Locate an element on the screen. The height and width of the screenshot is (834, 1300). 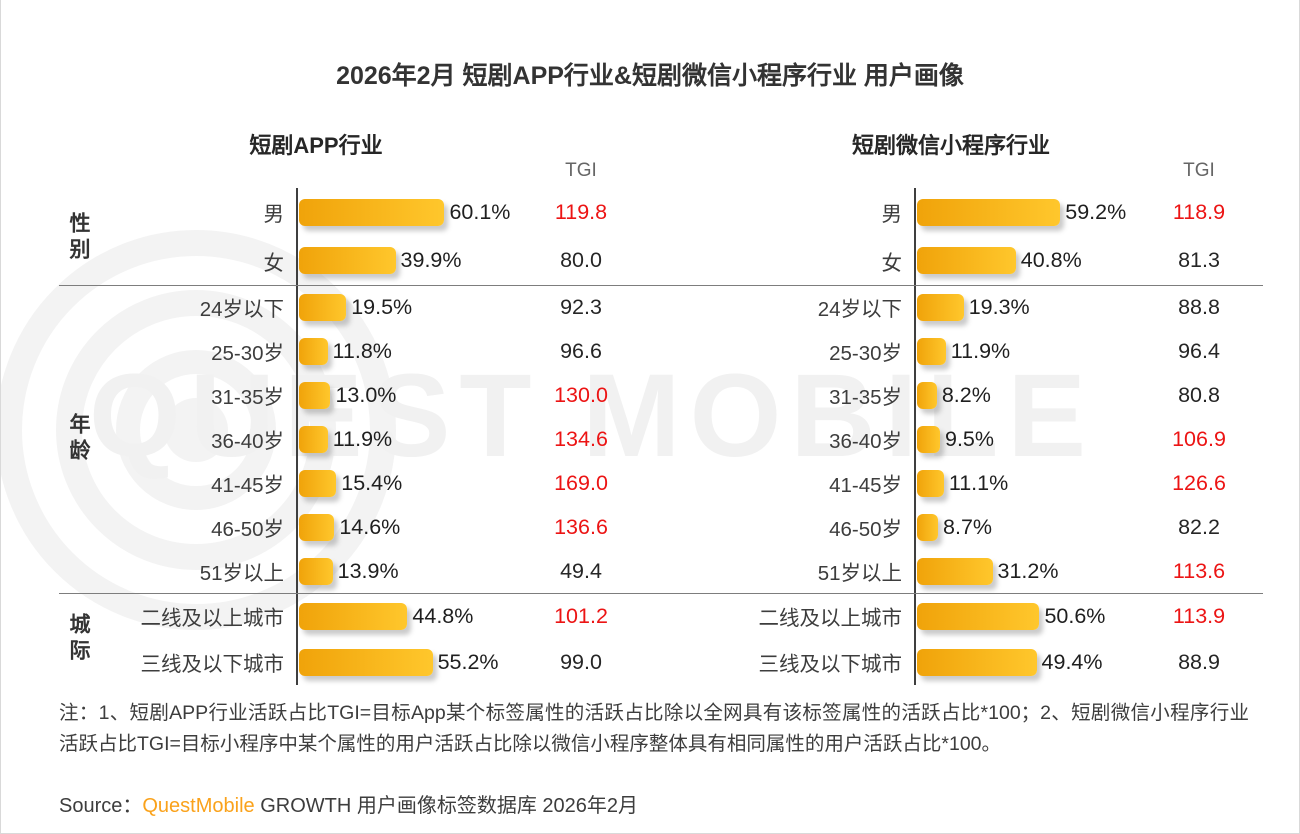
tgi-value: 82.2 is located at coordinates (1199, 526).